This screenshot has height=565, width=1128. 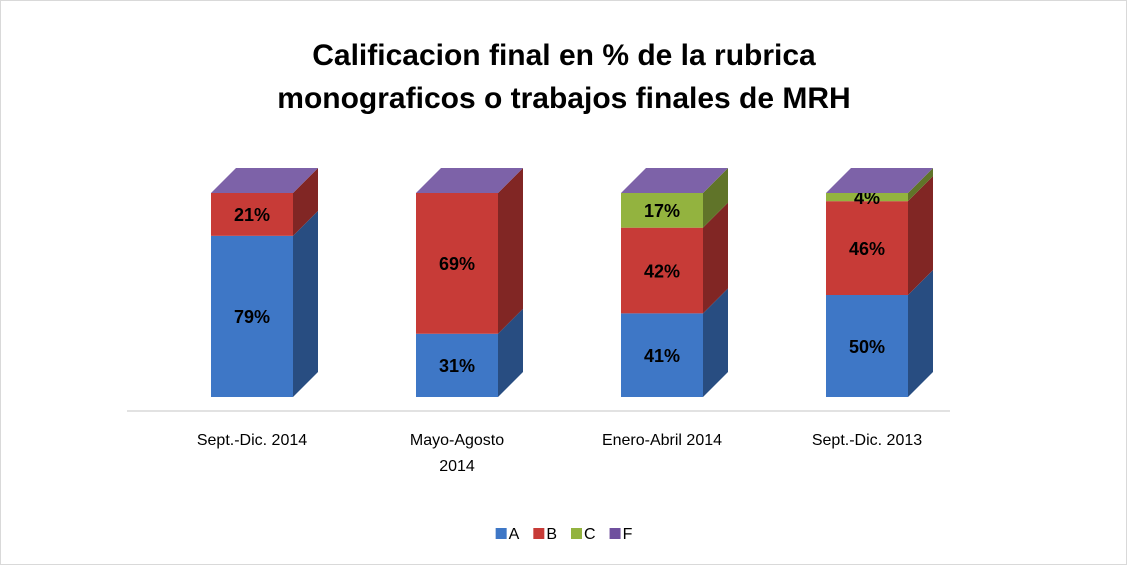 I want to click on data-label: 79%, so click(x=252, y=317).